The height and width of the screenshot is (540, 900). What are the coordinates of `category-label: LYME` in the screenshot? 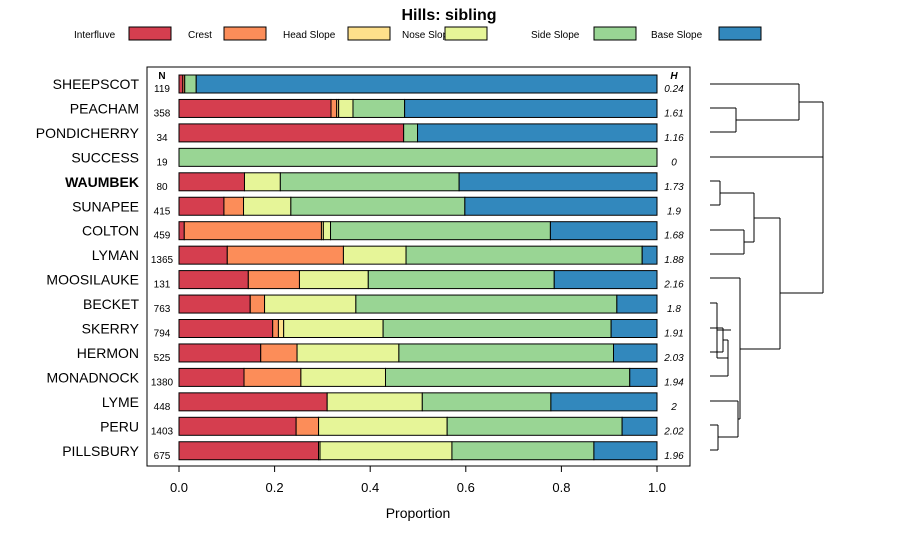 It's located at (120, 402).